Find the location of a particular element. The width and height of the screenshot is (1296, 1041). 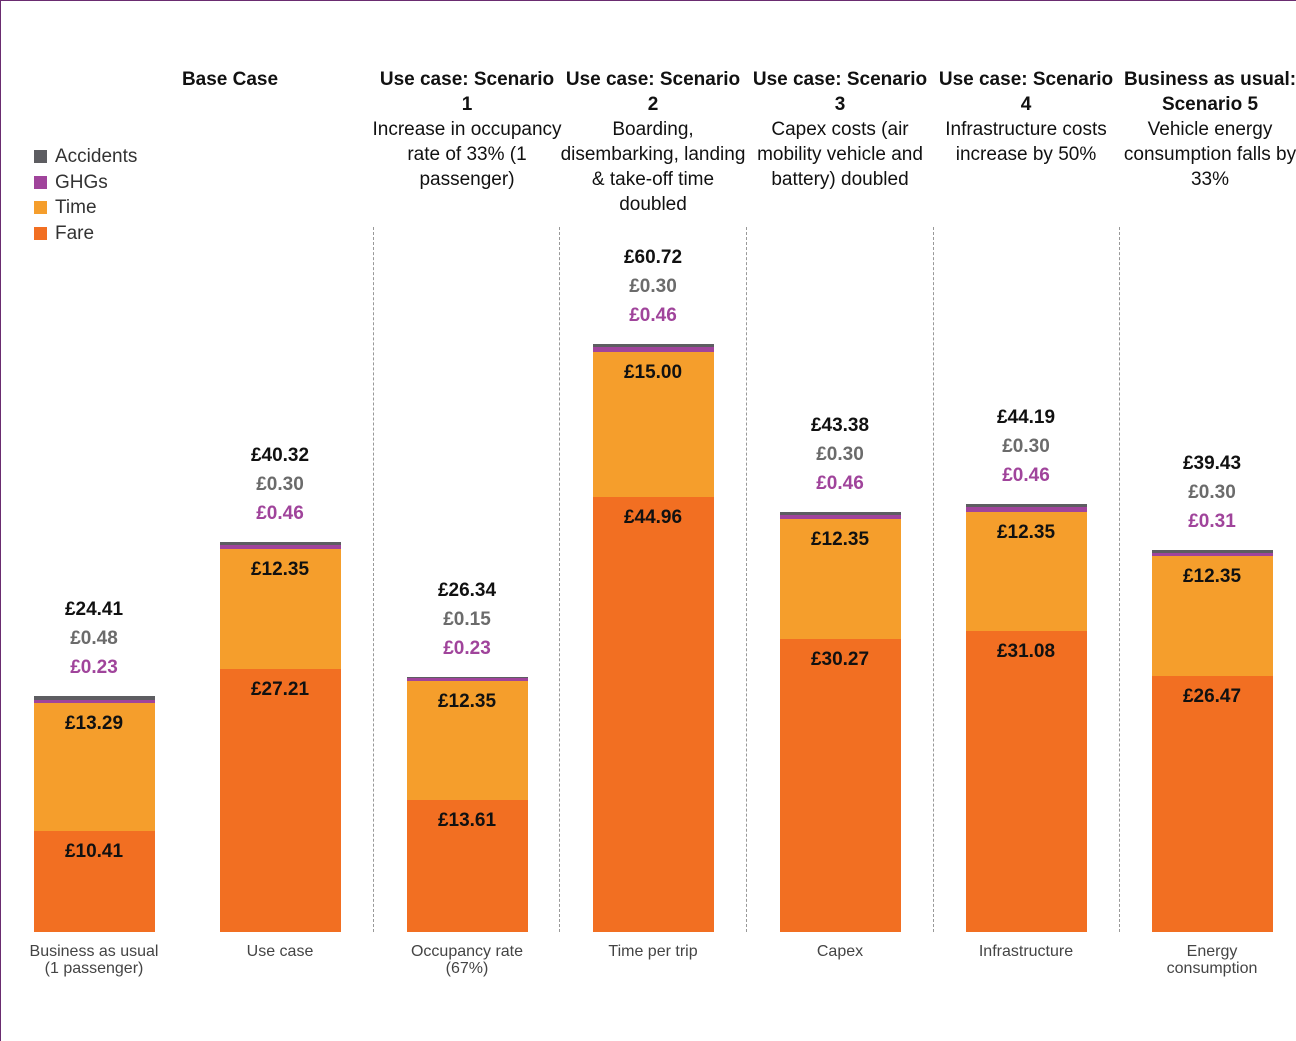

x-tick-label: Time per trip is located at coordinates (653, 951).